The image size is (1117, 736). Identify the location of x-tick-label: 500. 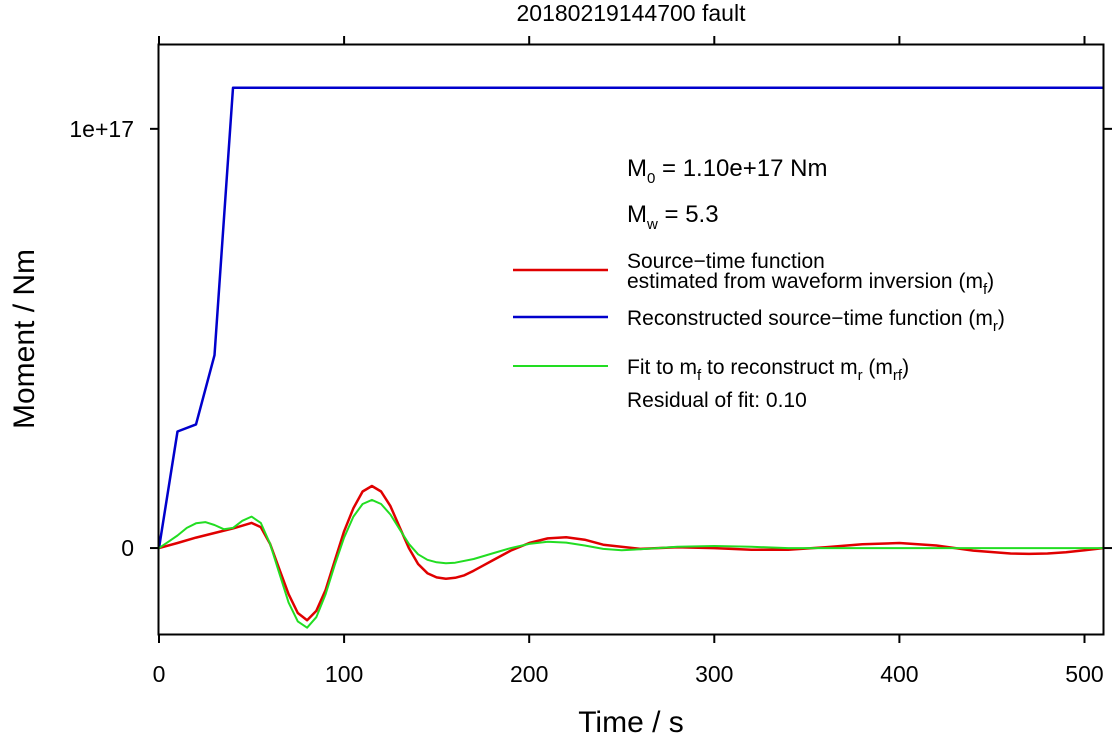
(1084, 674).